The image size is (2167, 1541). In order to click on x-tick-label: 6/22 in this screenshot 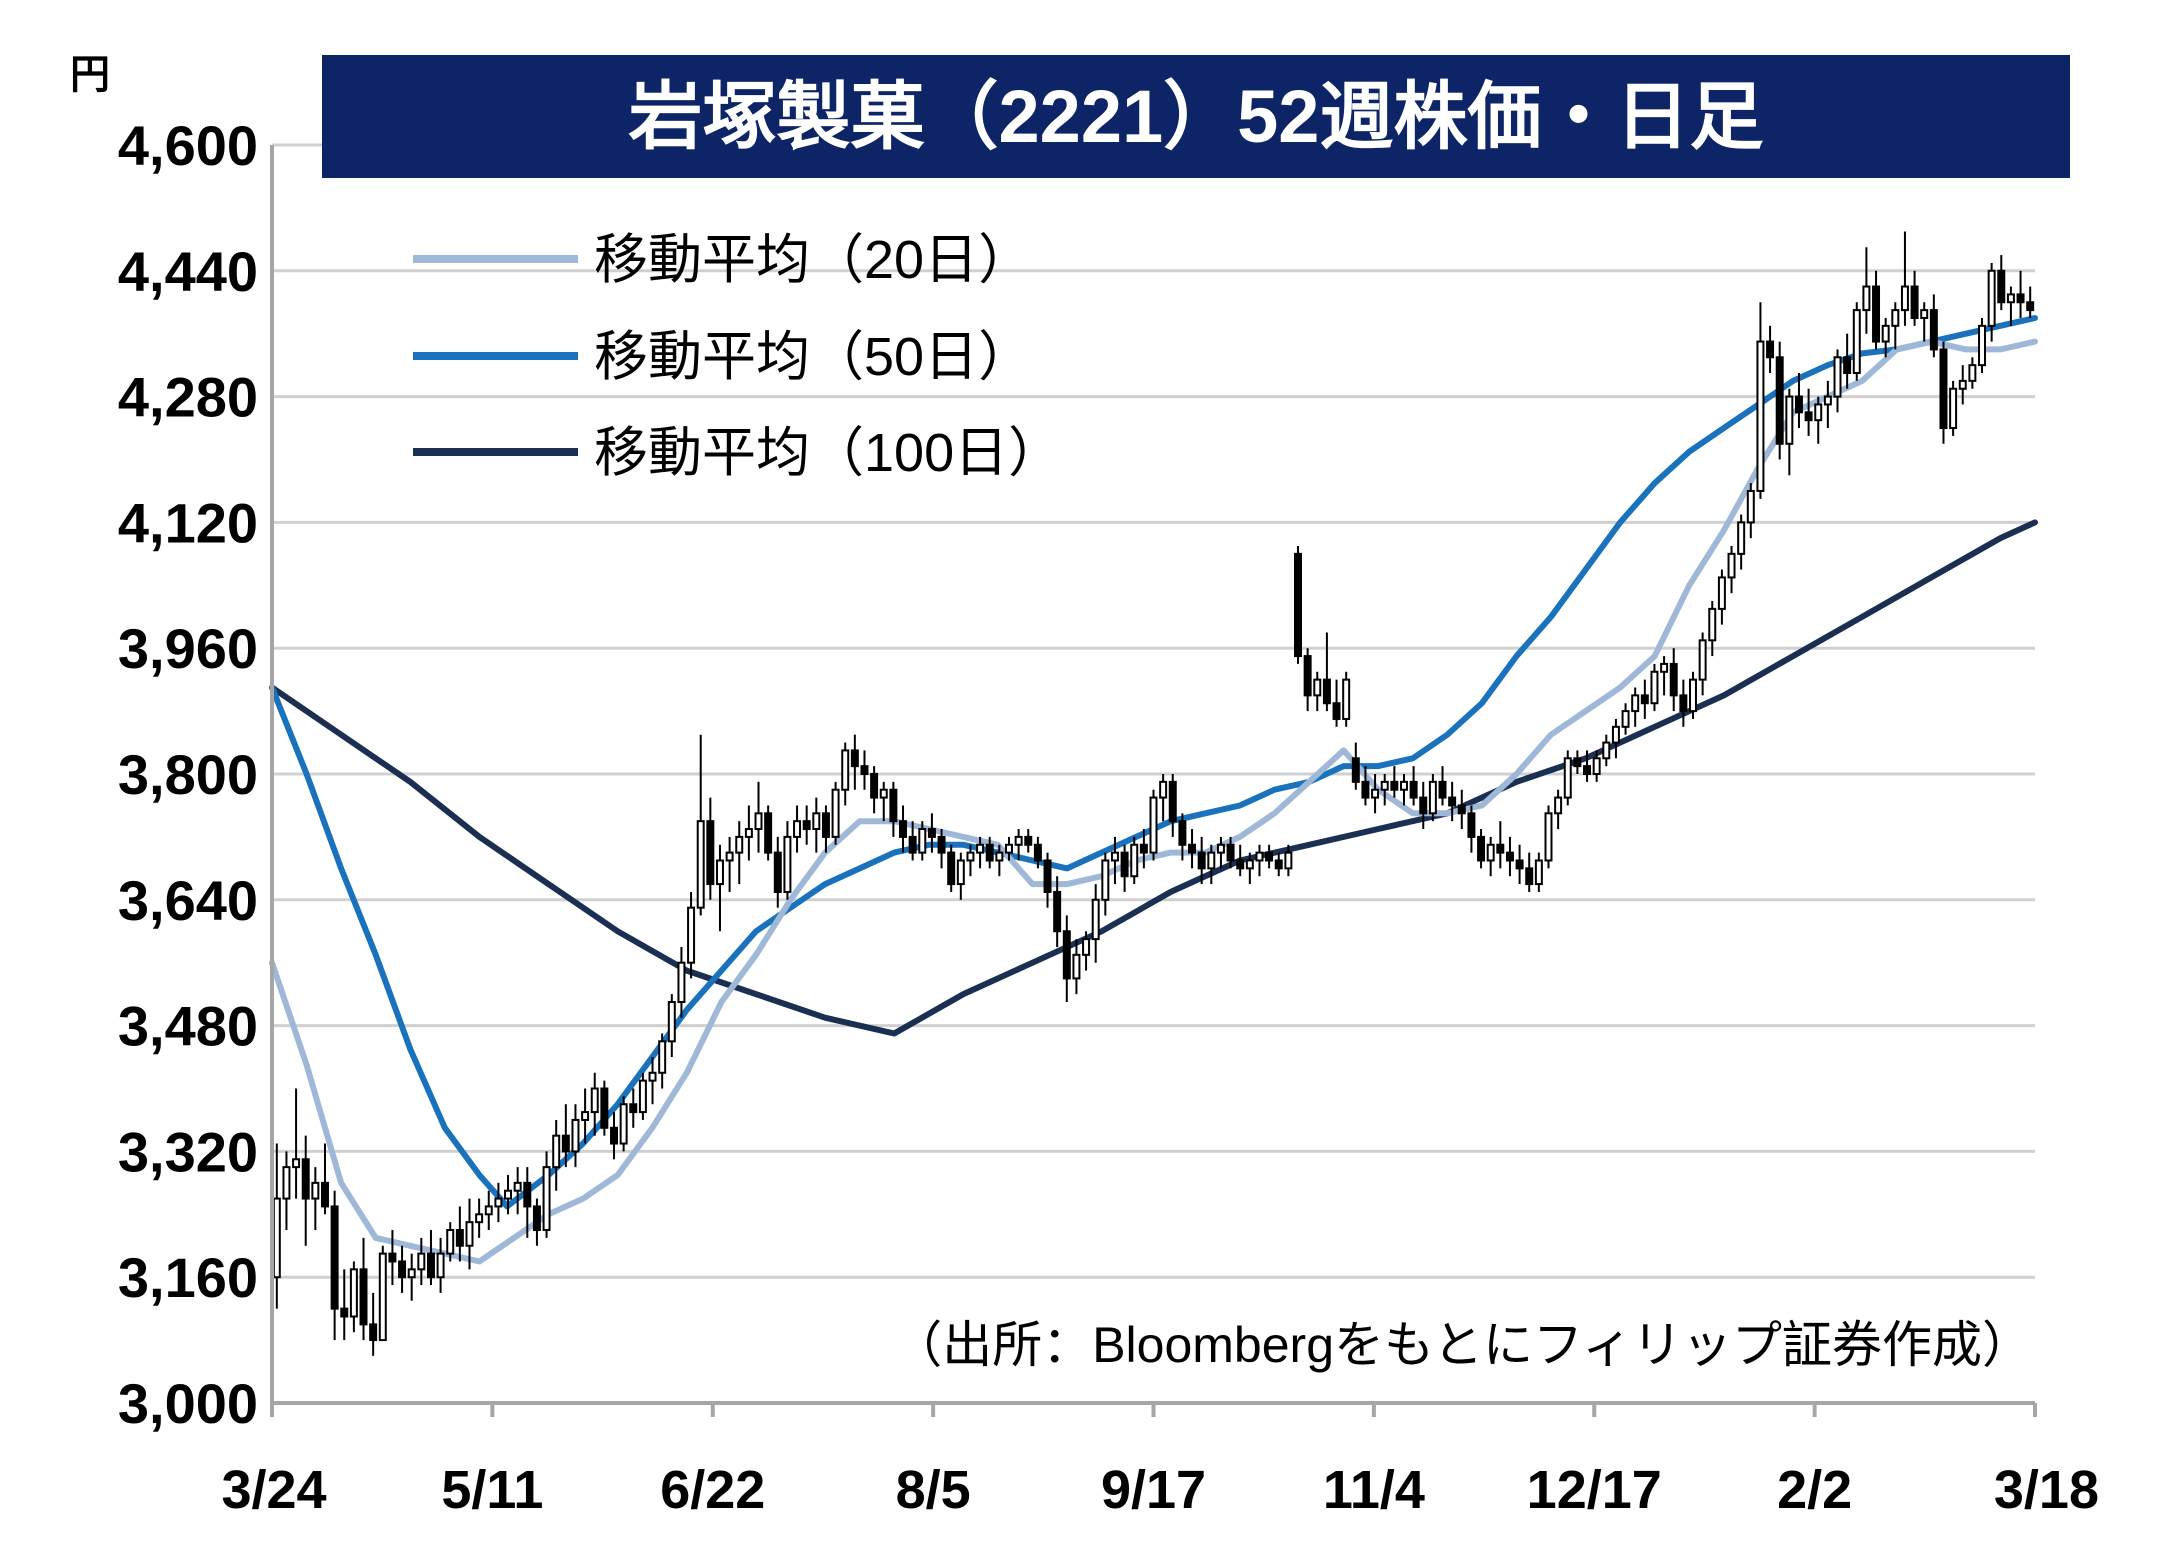, I will do `click(712, 1490)`.